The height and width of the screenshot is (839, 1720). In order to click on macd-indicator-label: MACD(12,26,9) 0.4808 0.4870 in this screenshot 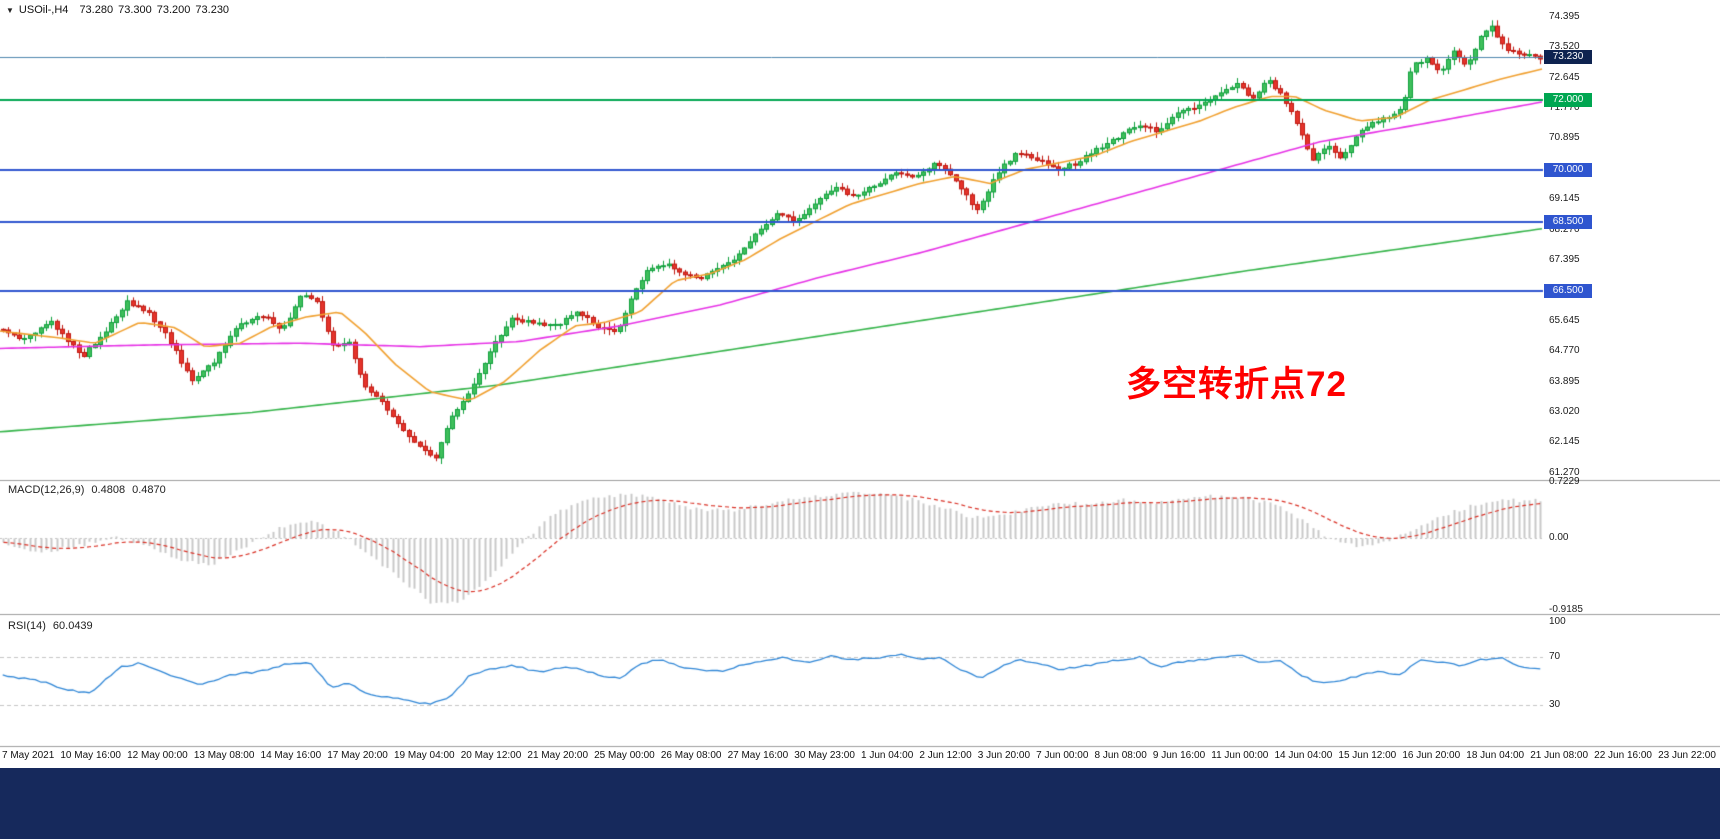, I will do `click(87, 490)`.